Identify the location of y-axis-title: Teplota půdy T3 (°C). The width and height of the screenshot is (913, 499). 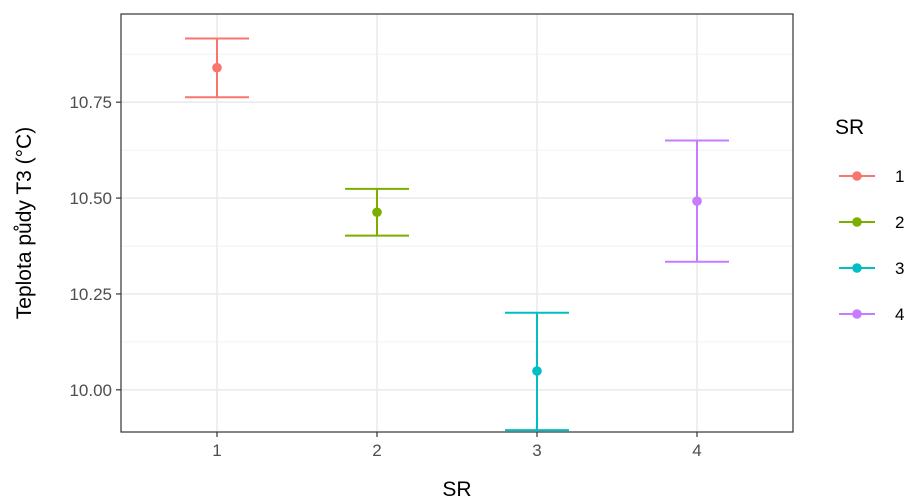
(24, 223).